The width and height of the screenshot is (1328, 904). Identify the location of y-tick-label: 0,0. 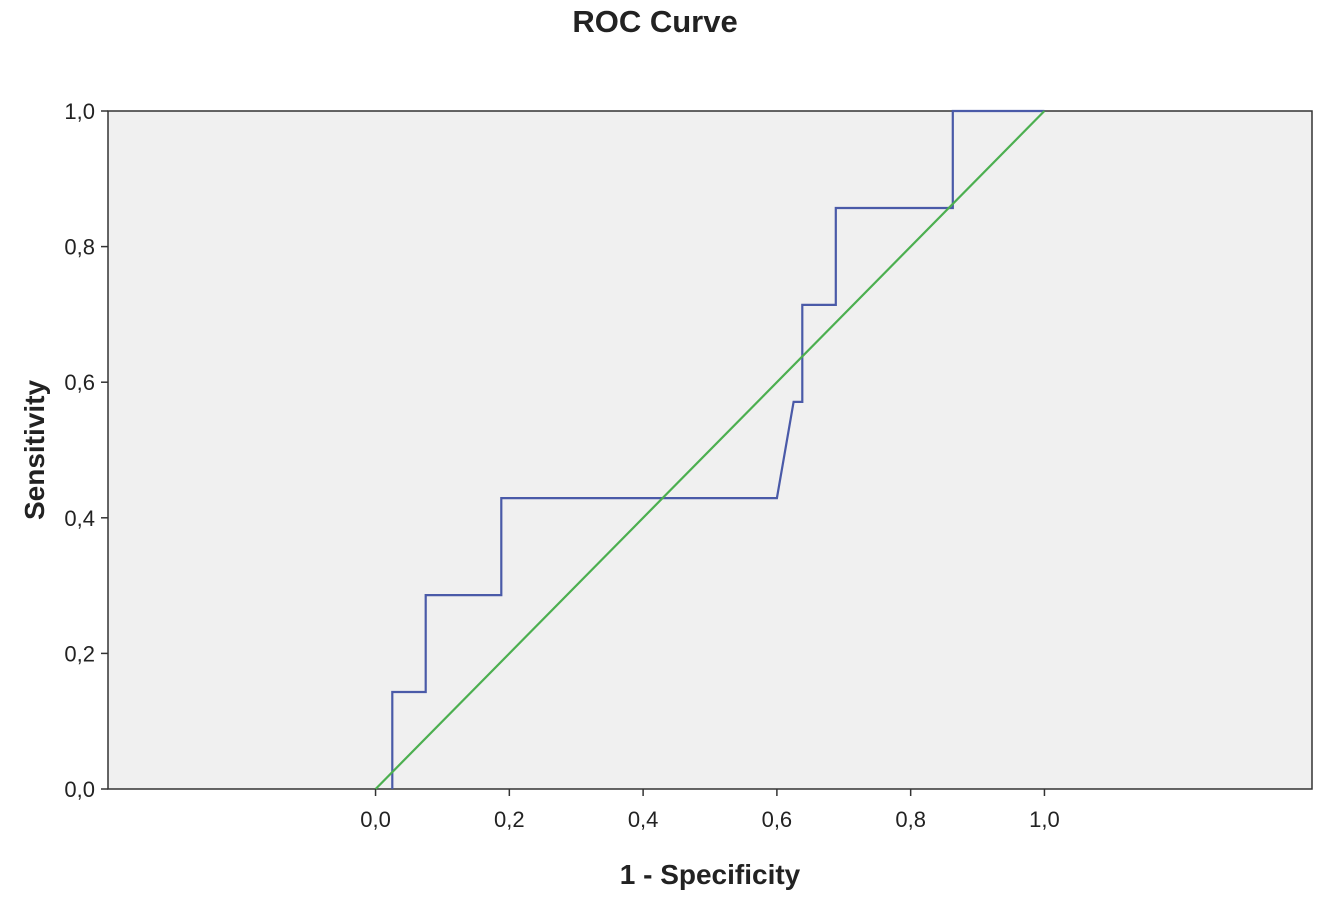
(79, 789).